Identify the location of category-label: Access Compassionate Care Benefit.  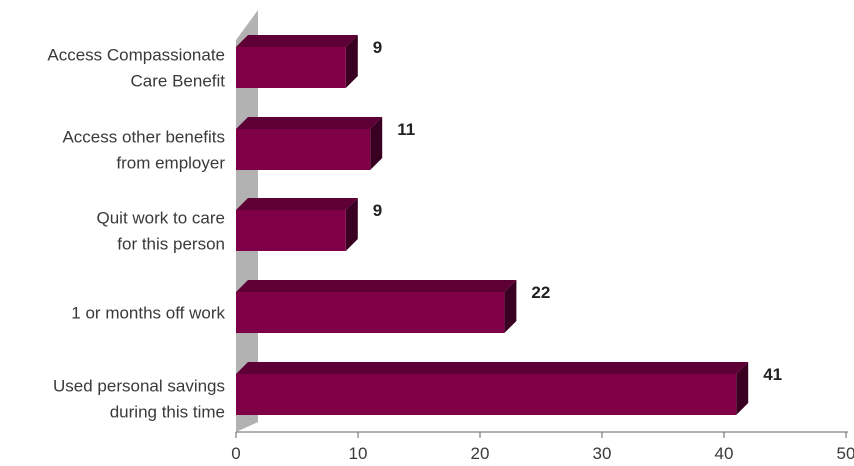
(136, 68).